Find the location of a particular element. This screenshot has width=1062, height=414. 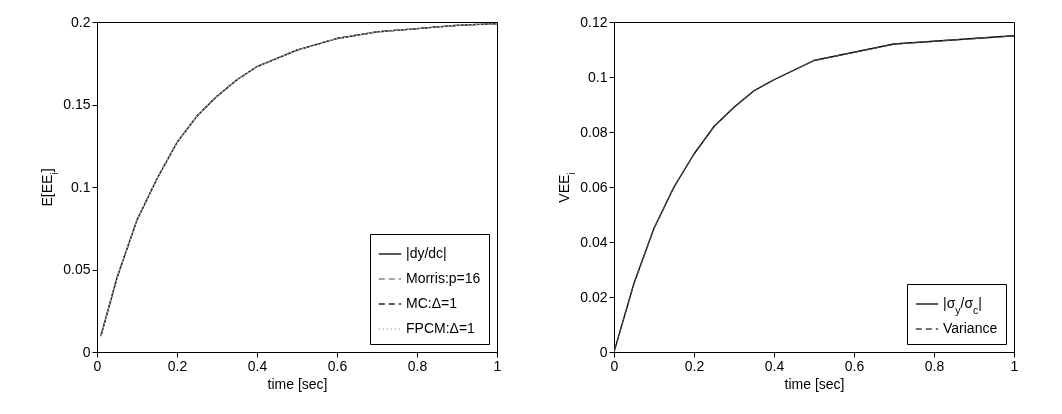

y-tick-label: 0.06 is located at coordinates (594, 186).